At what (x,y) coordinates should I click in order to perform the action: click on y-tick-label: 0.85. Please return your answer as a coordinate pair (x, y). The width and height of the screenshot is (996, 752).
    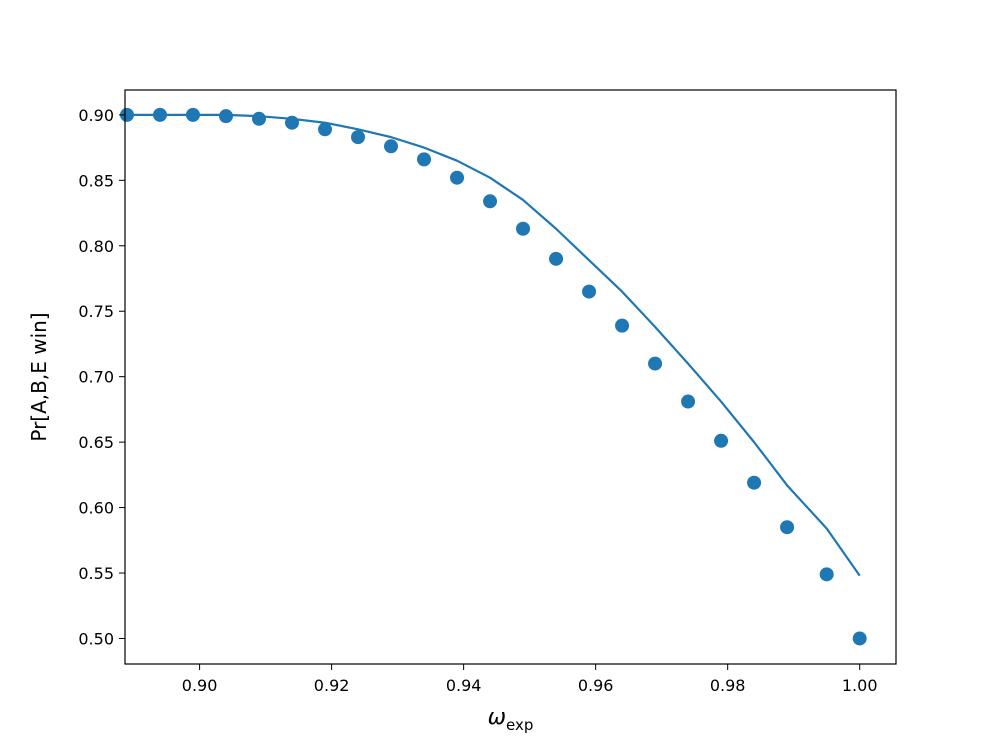
    Looking at the image, I should click on (96, 180).